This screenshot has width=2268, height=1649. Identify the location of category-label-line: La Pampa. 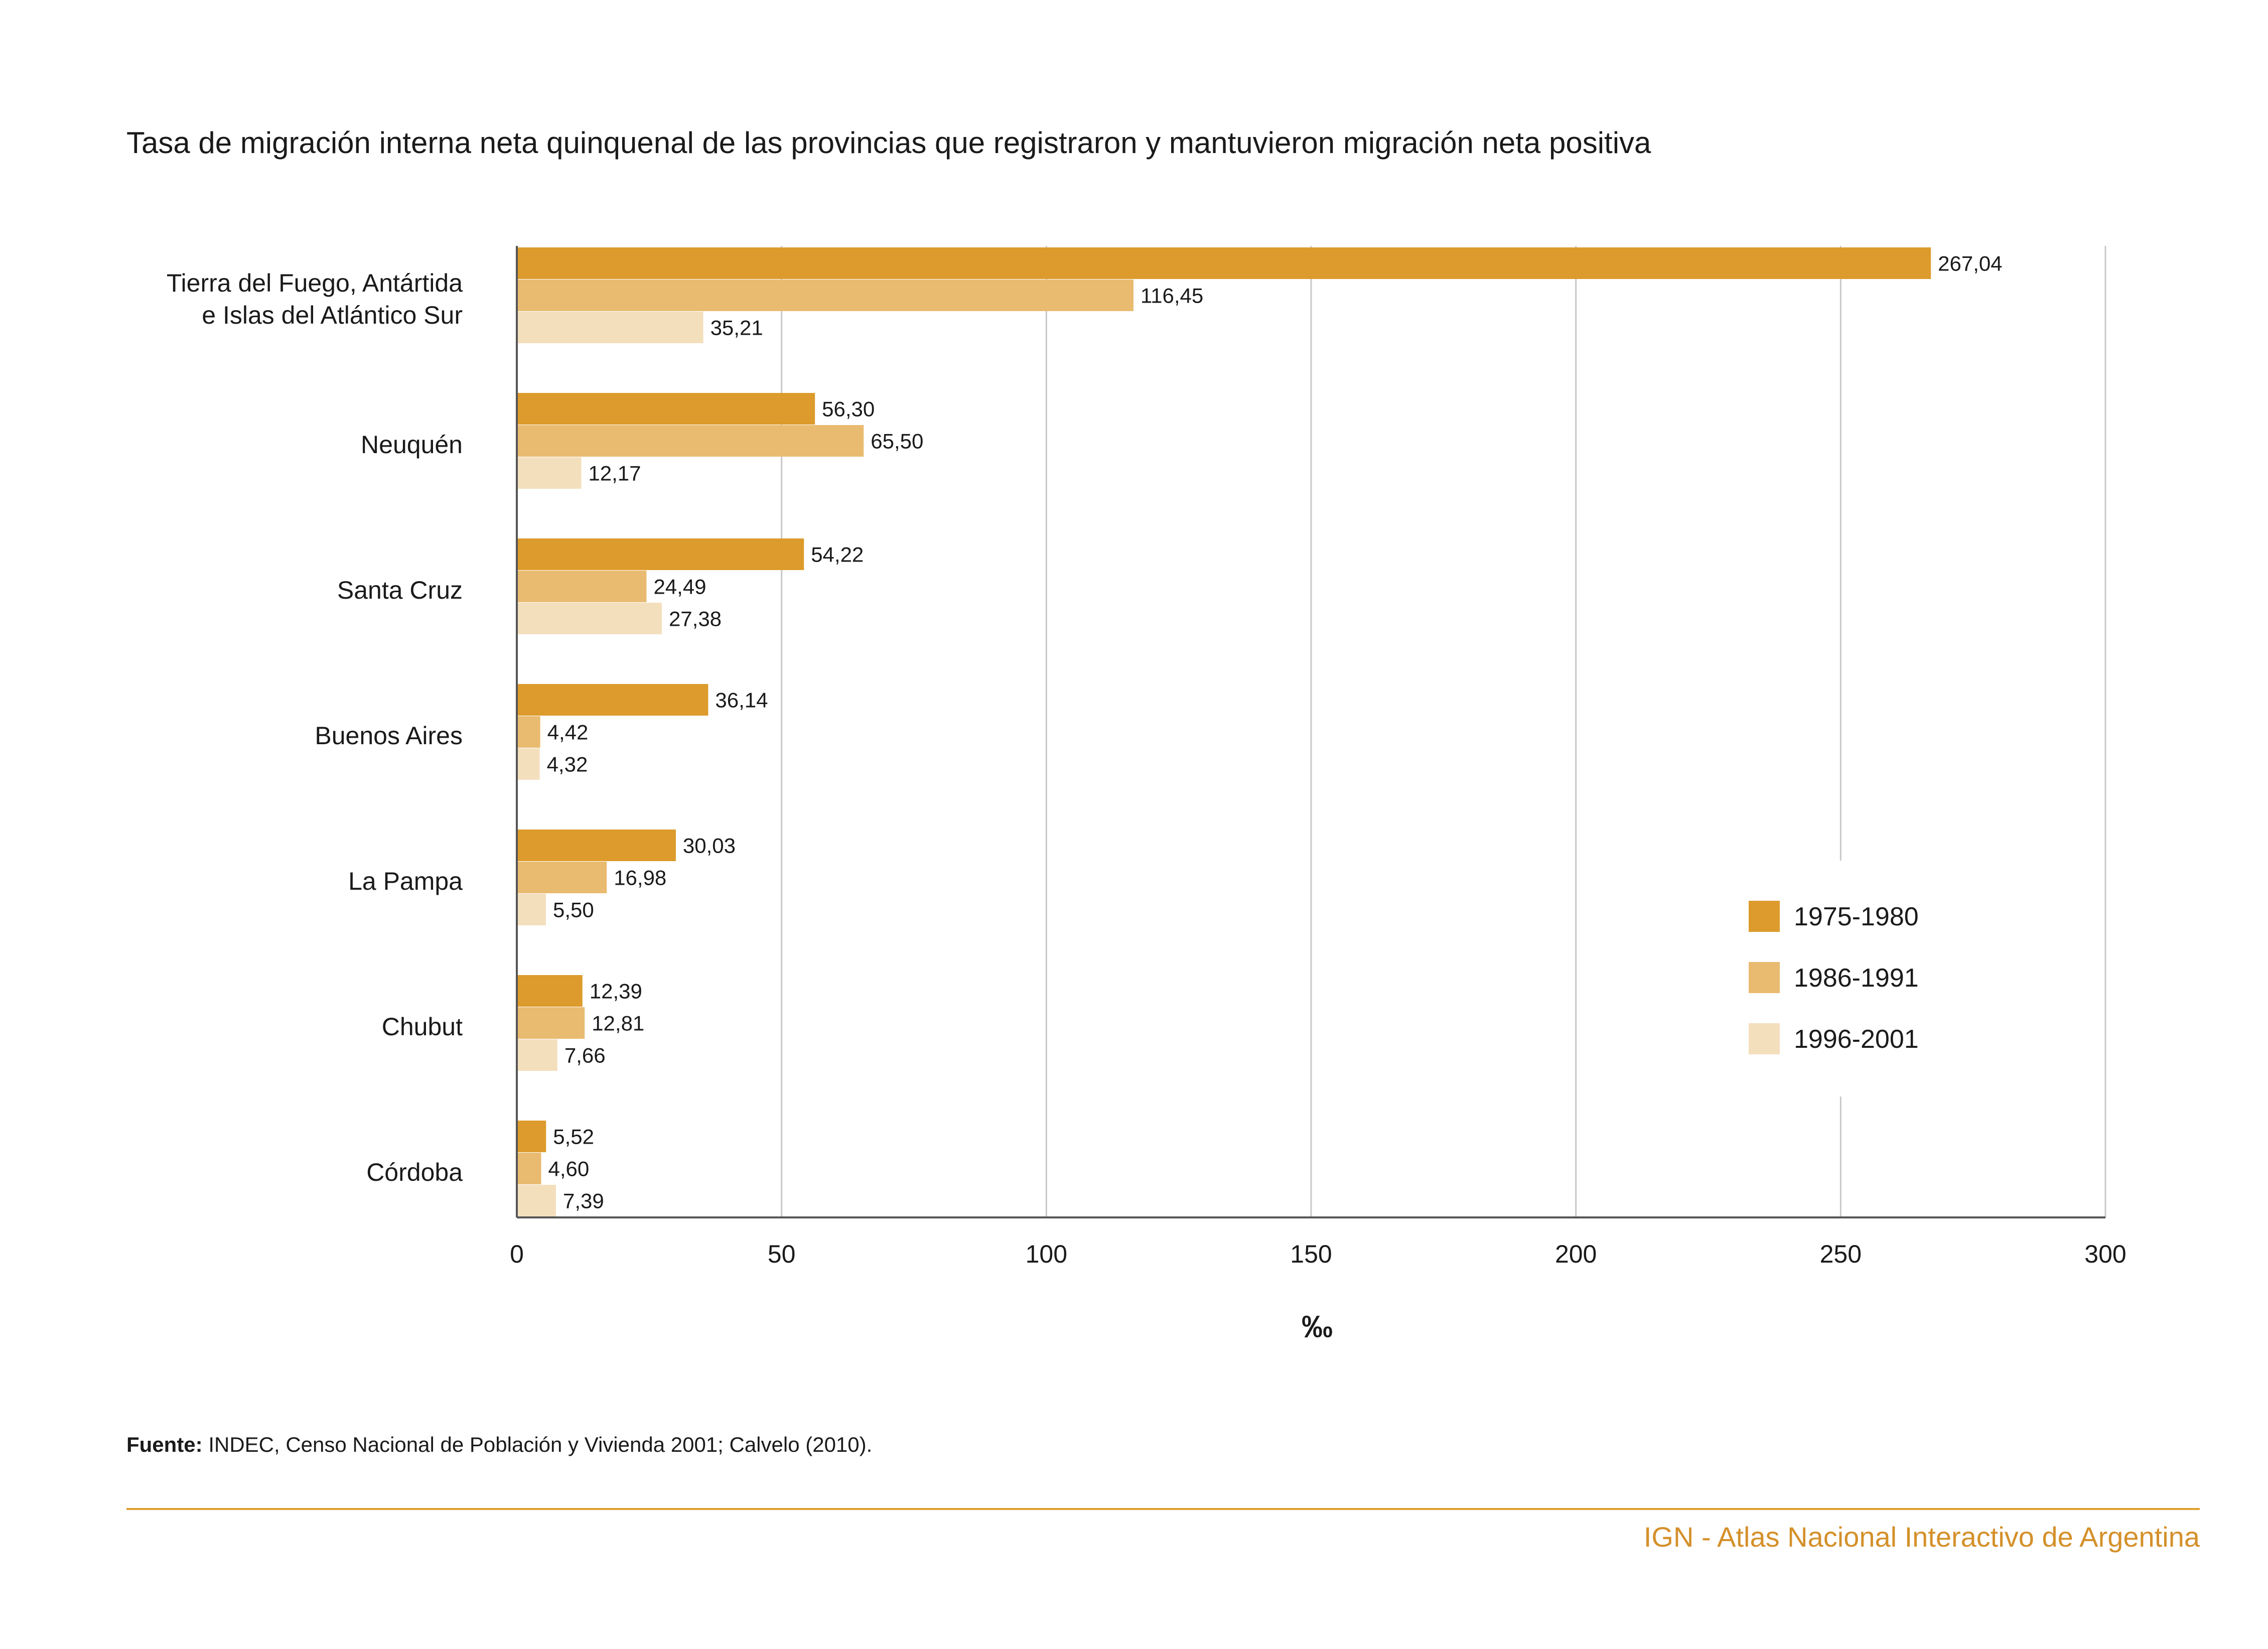
(405, 881).